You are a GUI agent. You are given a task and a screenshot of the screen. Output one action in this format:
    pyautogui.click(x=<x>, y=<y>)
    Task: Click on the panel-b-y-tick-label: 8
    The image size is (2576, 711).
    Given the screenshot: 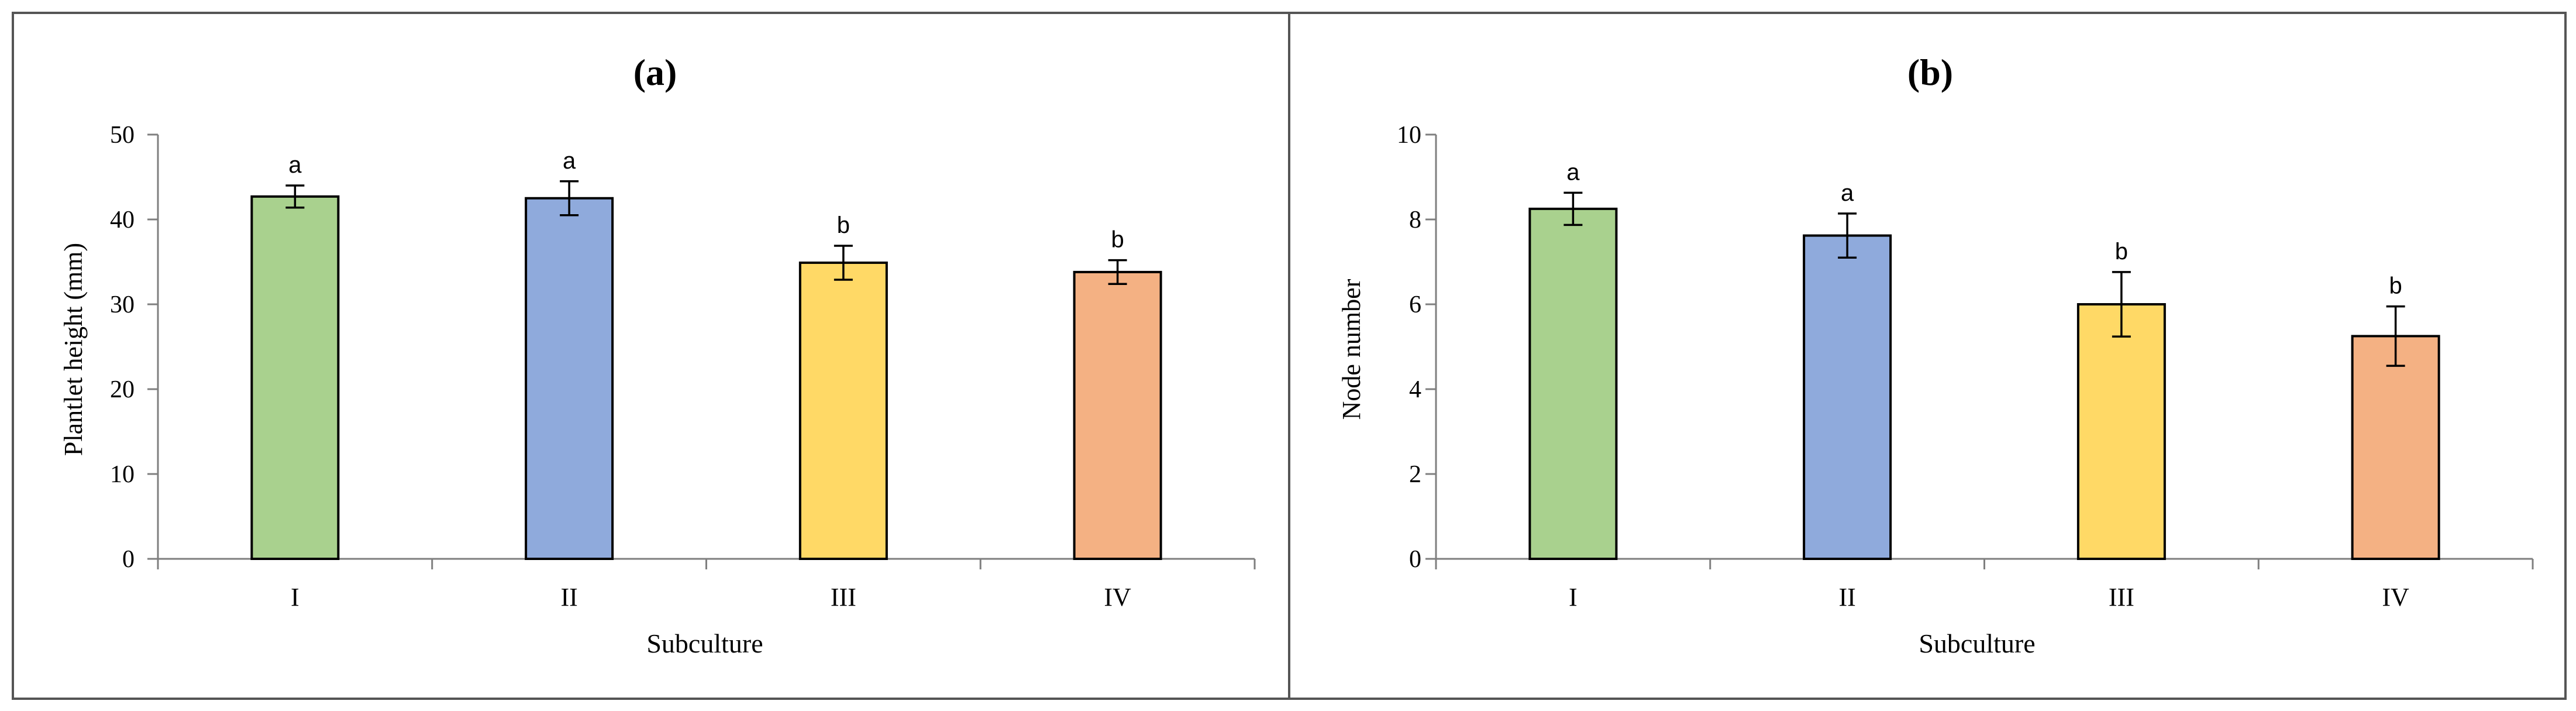 What is the action you would take?
    pyautogui.click(x=1415, y=220)
    